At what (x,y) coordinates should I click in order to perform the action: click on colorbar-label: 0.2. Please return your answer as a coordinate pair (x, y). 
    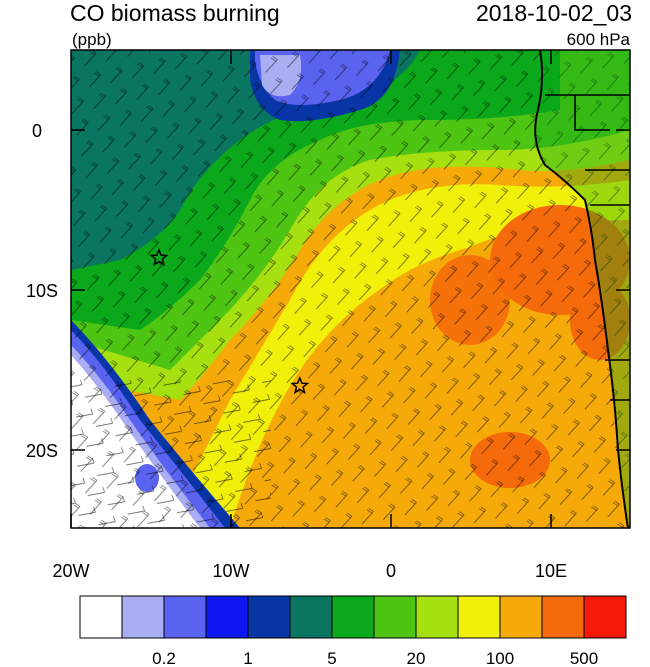
    Looking at the image, I should click on (164, 658).